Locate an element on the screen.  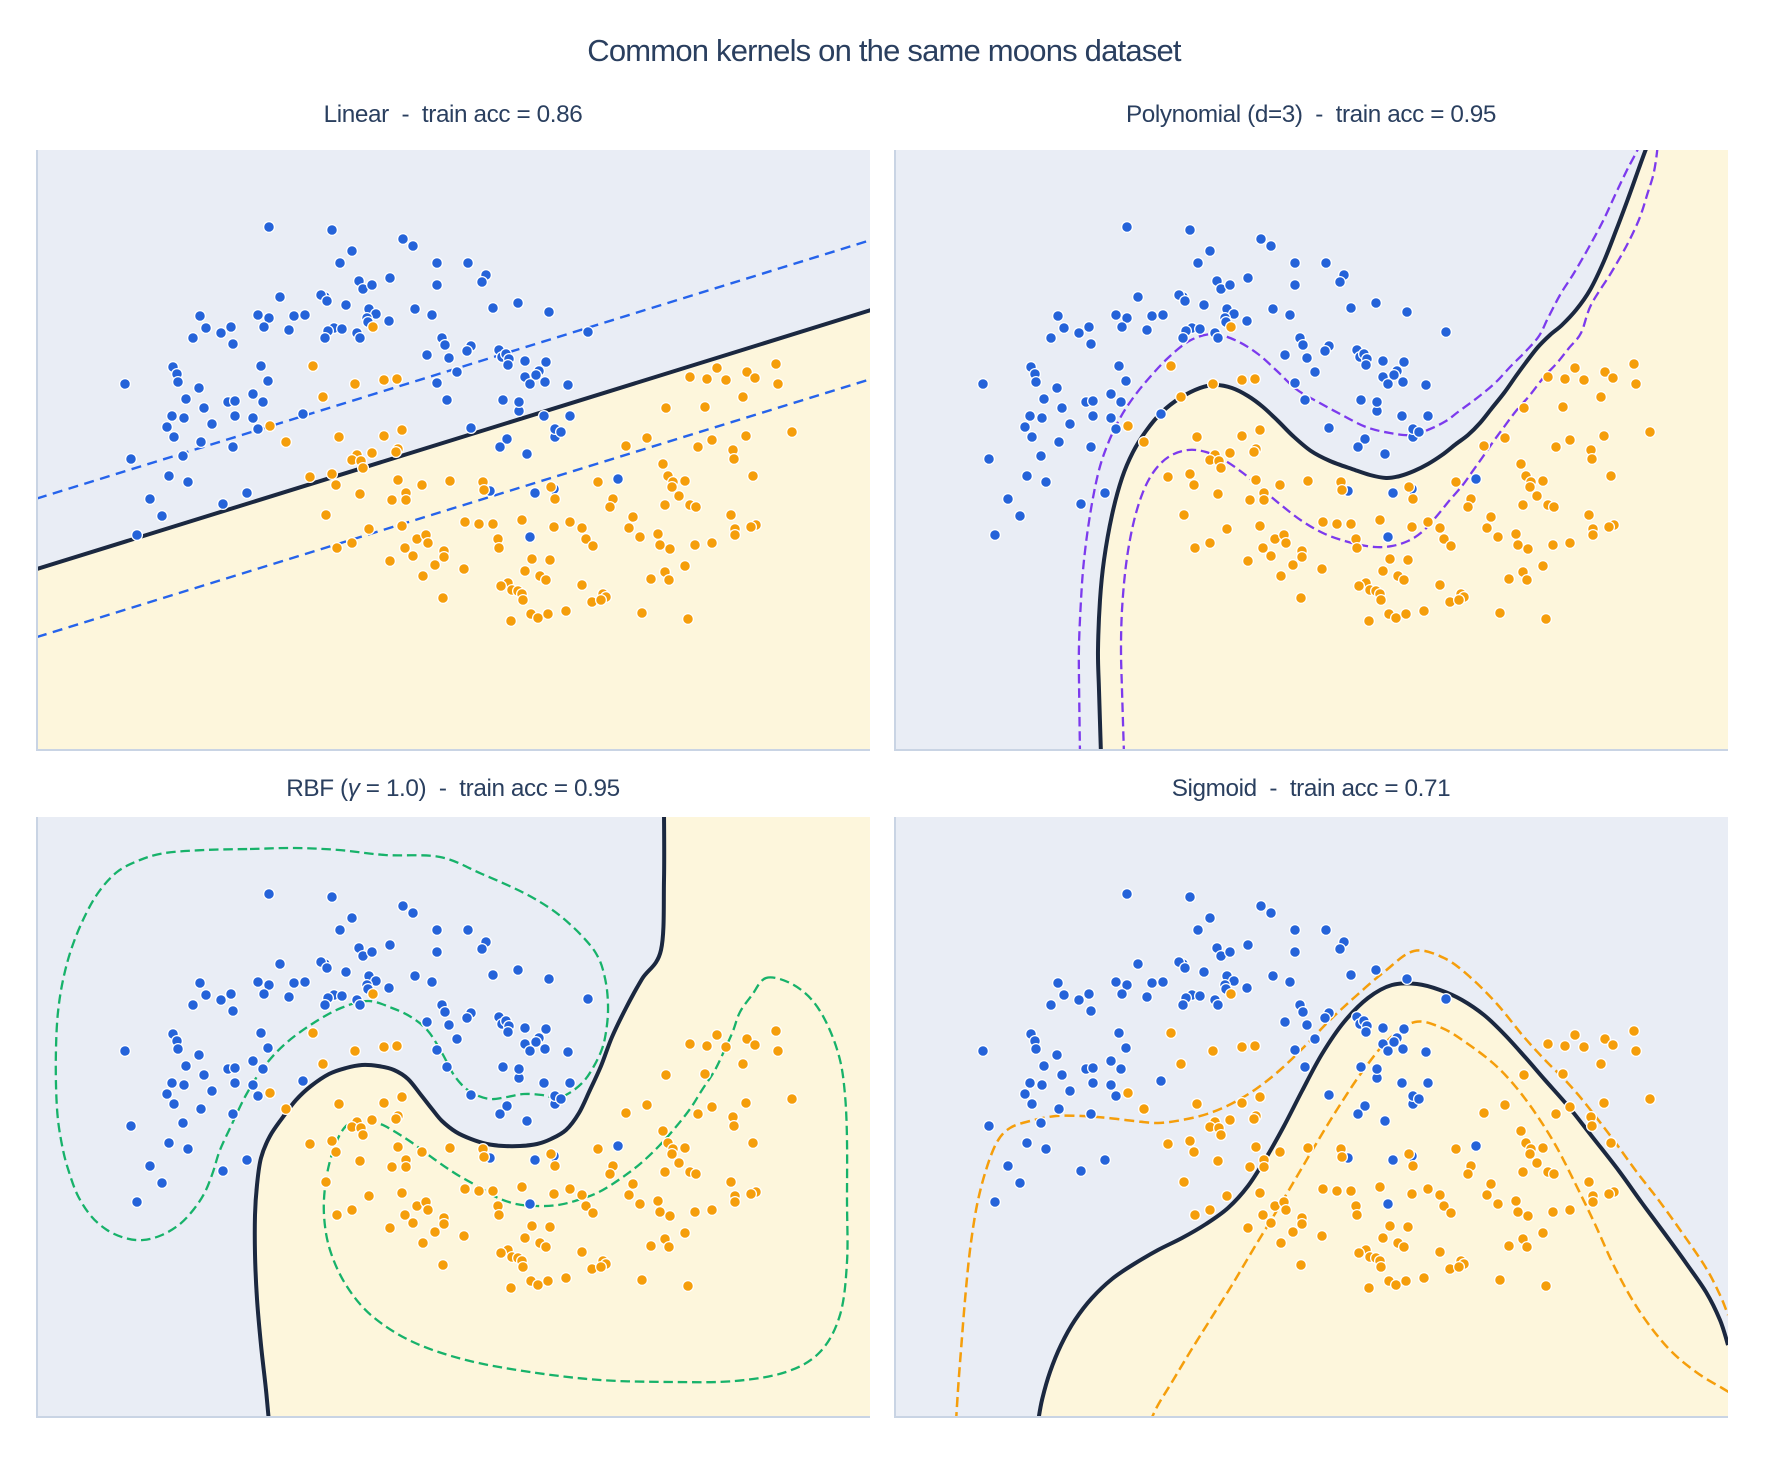
svg-text:Polynomial (d=3) - train acc: Polynomial (d=3) - train acc = 0.95 is located at coordinates (1311, 114).